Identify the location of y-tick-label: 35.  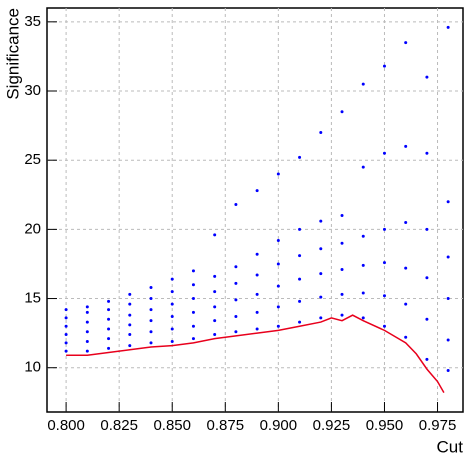
(32, 21).